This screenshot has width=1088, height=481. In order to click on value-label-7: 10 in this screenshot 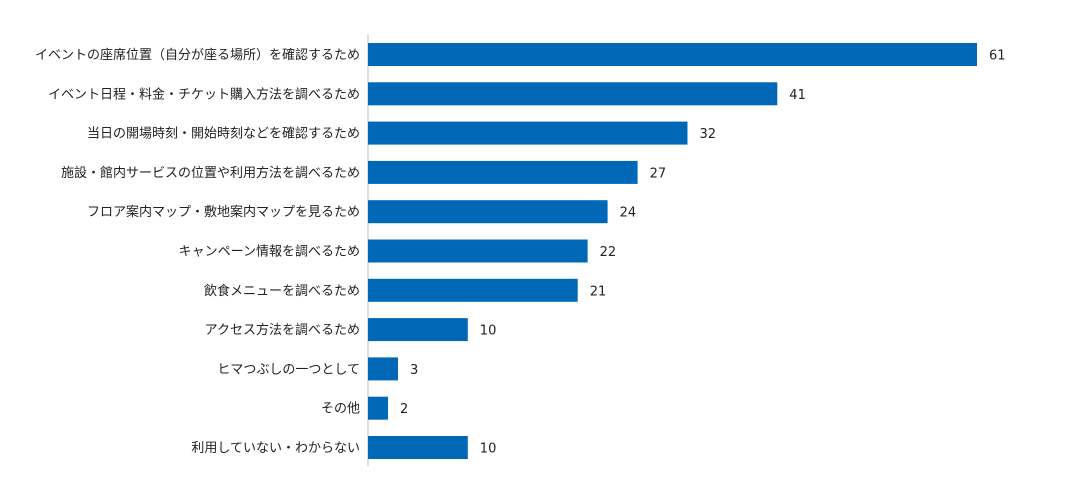, I will do `click(488, 331)`.